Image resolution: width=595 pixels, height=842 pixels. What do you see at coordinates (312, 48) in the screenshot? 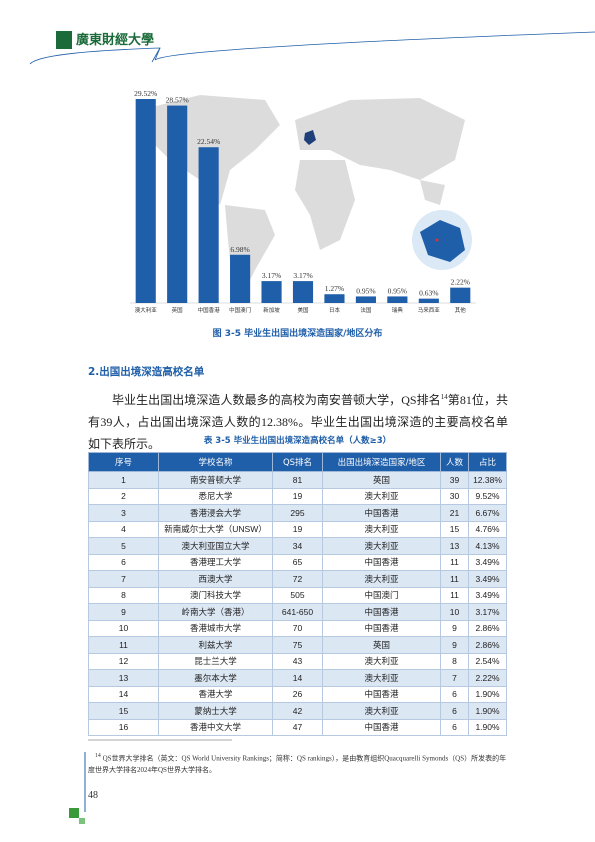
I see `header-curve` at bounding box center [312, 48].